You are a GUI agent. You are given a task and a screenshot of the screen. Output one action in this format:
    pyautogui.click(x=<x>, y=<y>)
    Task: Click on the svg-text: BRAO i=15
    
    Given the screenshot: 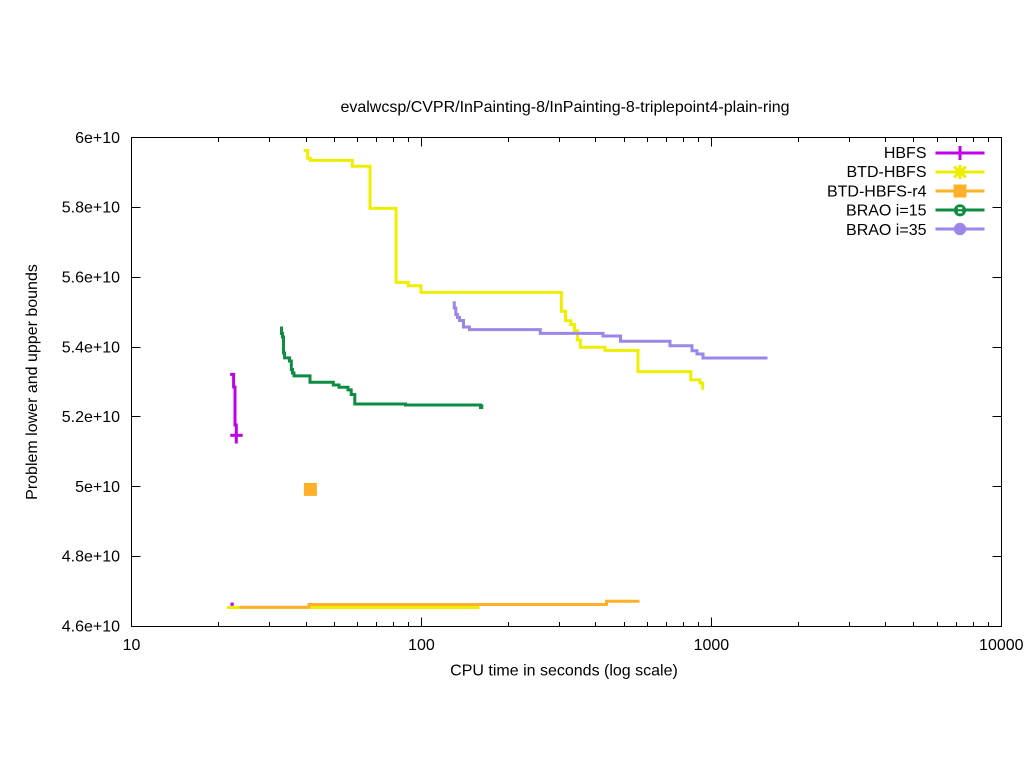 What is the action you would take?
    pyautogui.click(x=886, y=211)
    